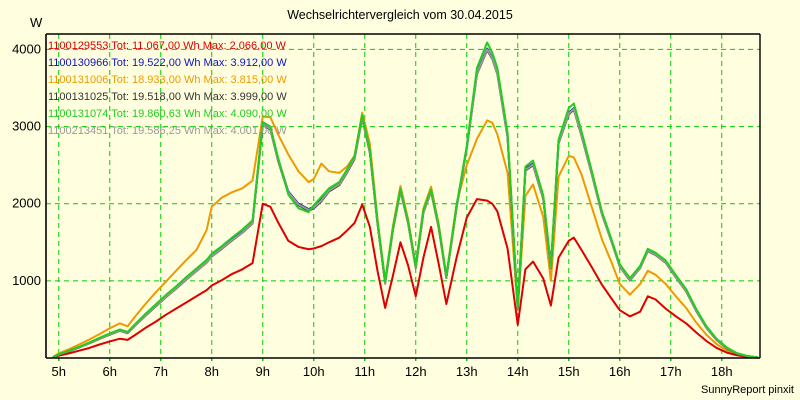 This screenshot has height=400, width=800. Describe the element at coordinates (212, 371) in the screenshot. I see `x-axis-tick-label: 8h` at that location.